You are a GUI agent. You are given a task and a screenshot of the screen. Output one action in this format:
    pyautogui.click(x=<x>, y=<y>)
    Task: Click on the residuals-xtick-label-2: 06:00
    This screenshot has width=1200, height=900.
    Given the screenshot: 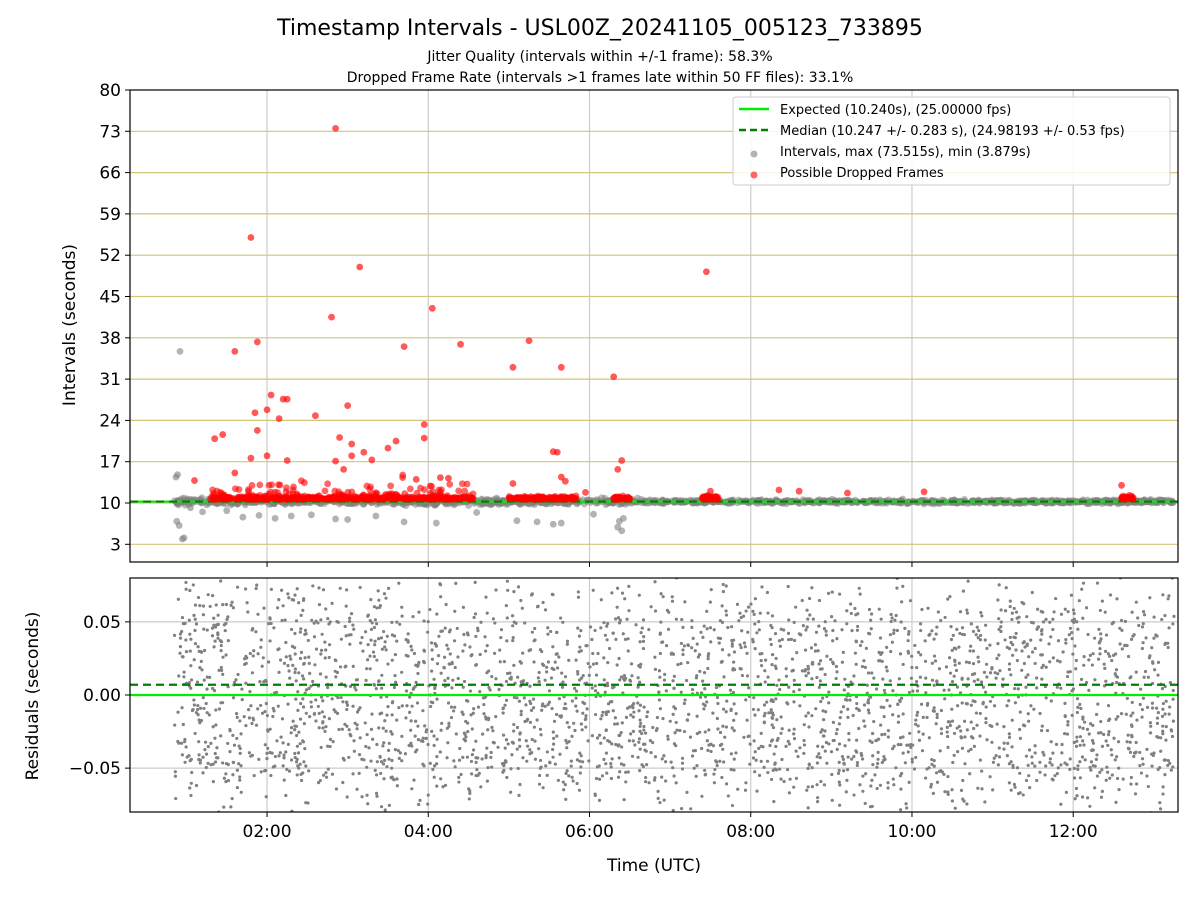 What is the action you would take?
    pyautogui.click(x=589, y=832)
    